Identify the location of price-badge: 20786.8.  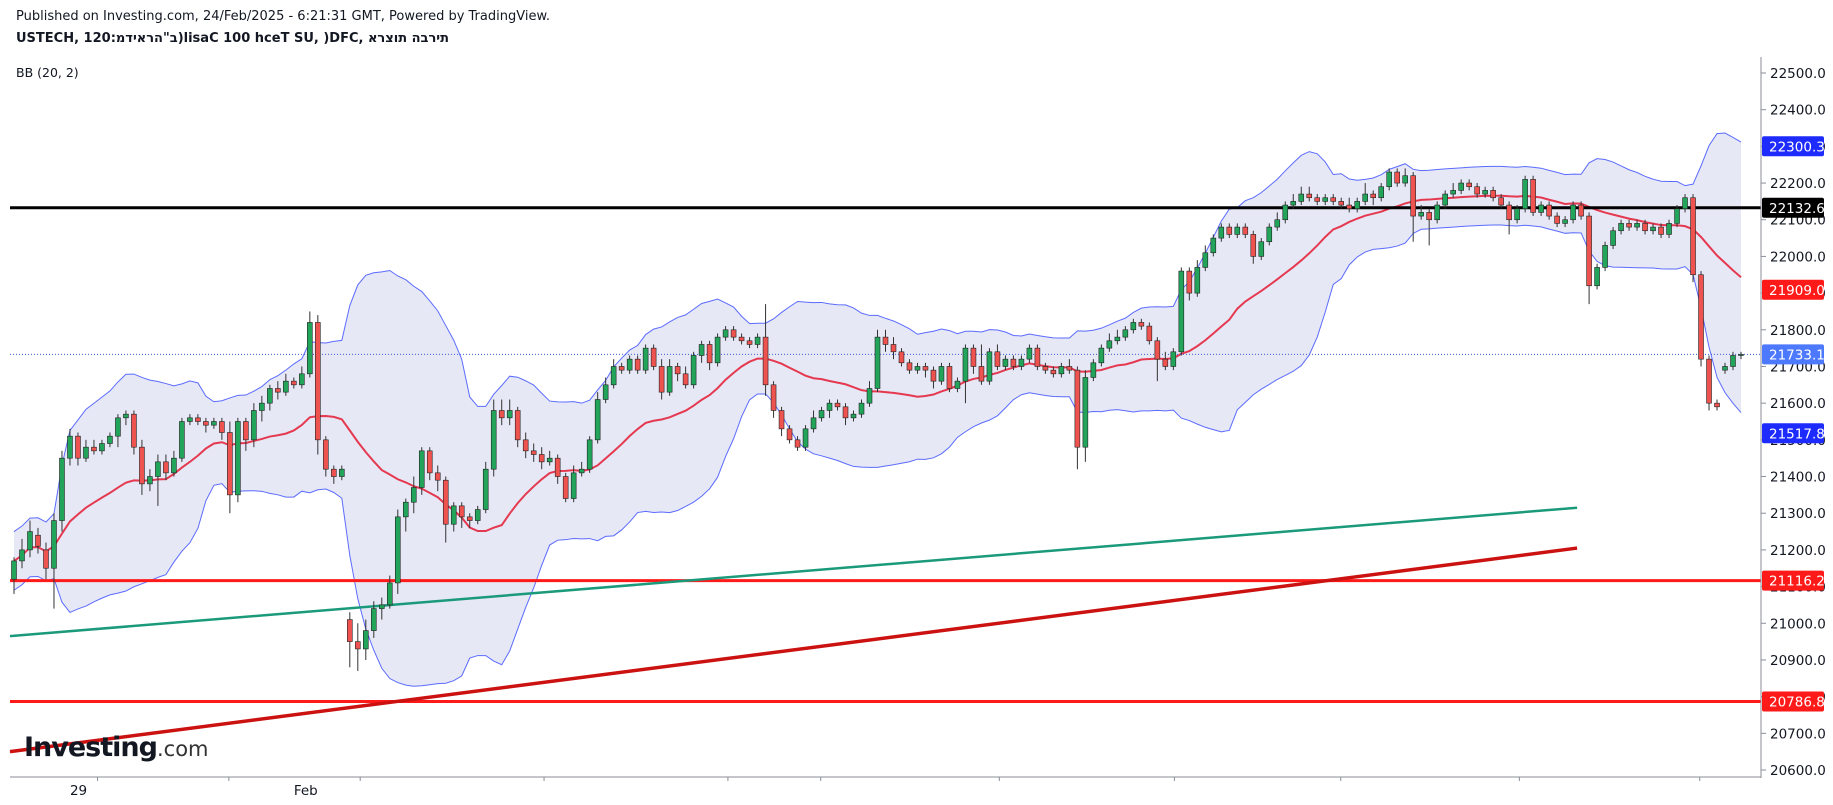
(1793, 701).